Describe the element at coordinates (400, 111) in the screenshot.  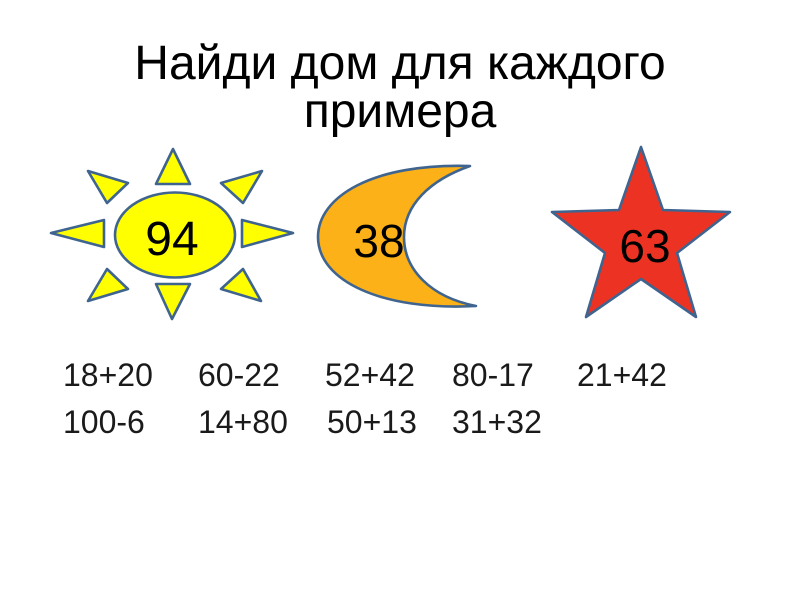
I see `slide-title-line2: примера` at that location.